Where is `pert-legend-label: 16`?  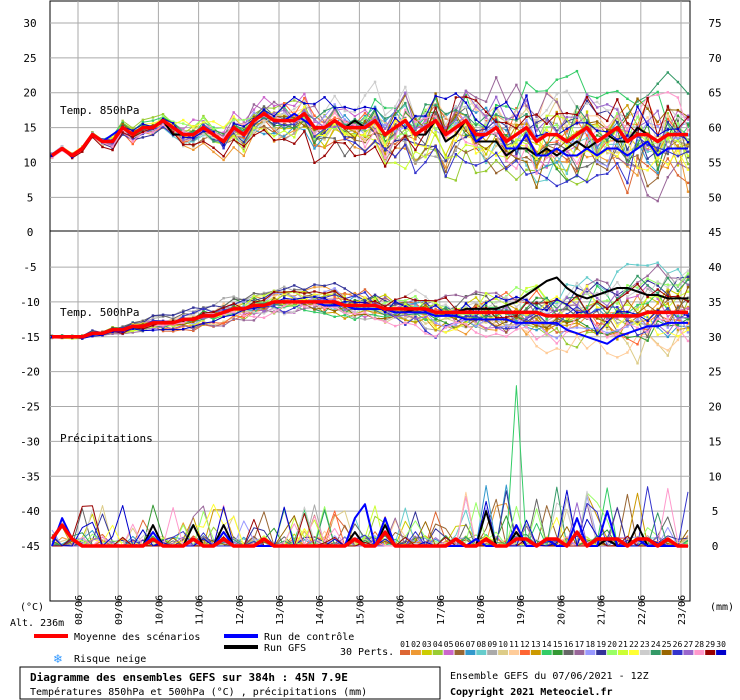 pert-legend-label: 16 is located at coordinates (569, 644).